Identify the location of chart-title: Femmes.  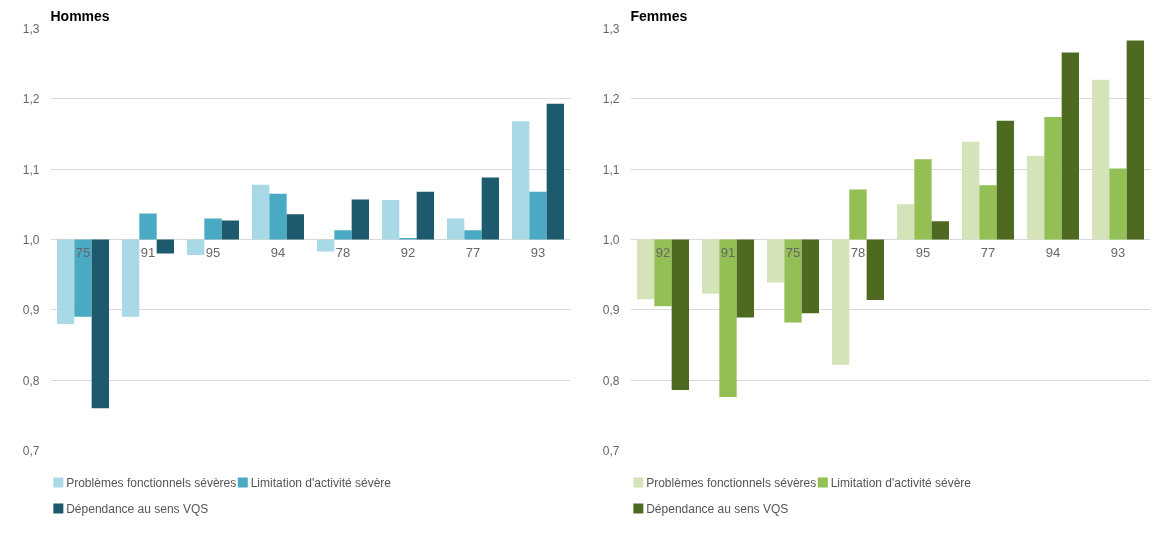
(659, 15).